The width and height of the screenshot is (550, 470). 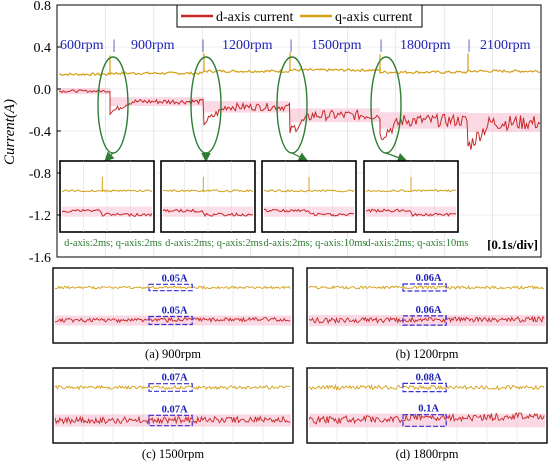 What do you see at coordinates (40, 174) in the screenshot?
I see `y-tick-label: -0.8` at bounding box center [40, 174].